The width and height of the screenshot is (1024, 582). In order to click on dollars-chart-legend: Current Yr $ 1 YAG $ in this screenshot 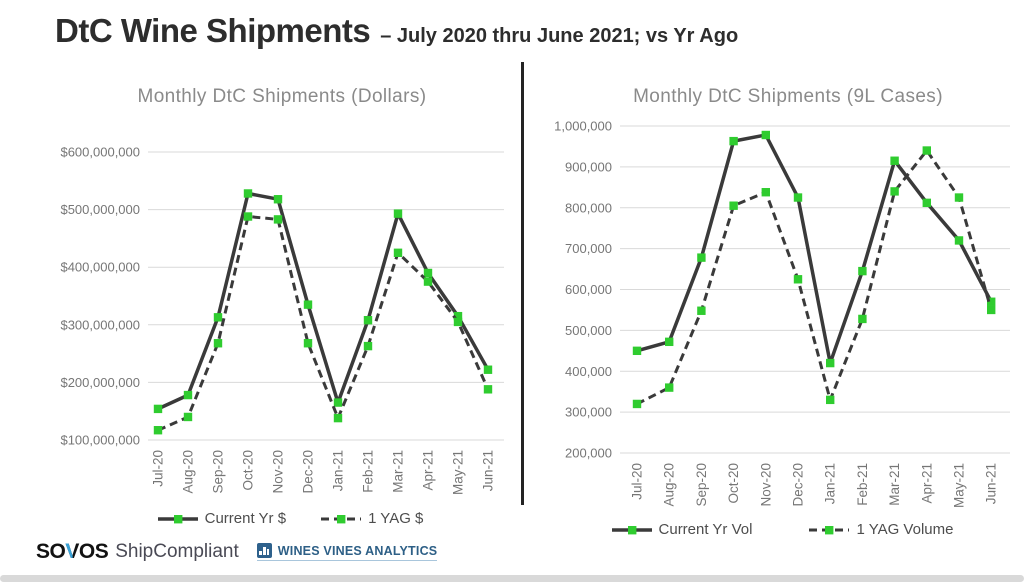, I will do `click(290, 518)`.